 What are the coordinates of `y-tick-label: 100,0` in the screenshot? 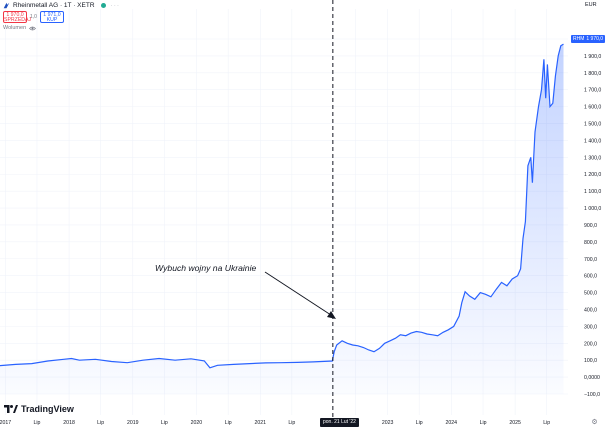 It's located at (590, 361).